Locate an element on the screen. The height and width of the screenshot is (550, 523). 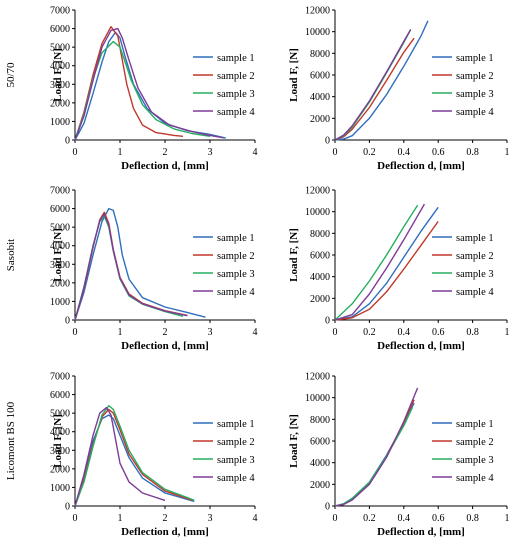
panel-3-left-ytick-label: 6000 is located at coordinates (60, 395).